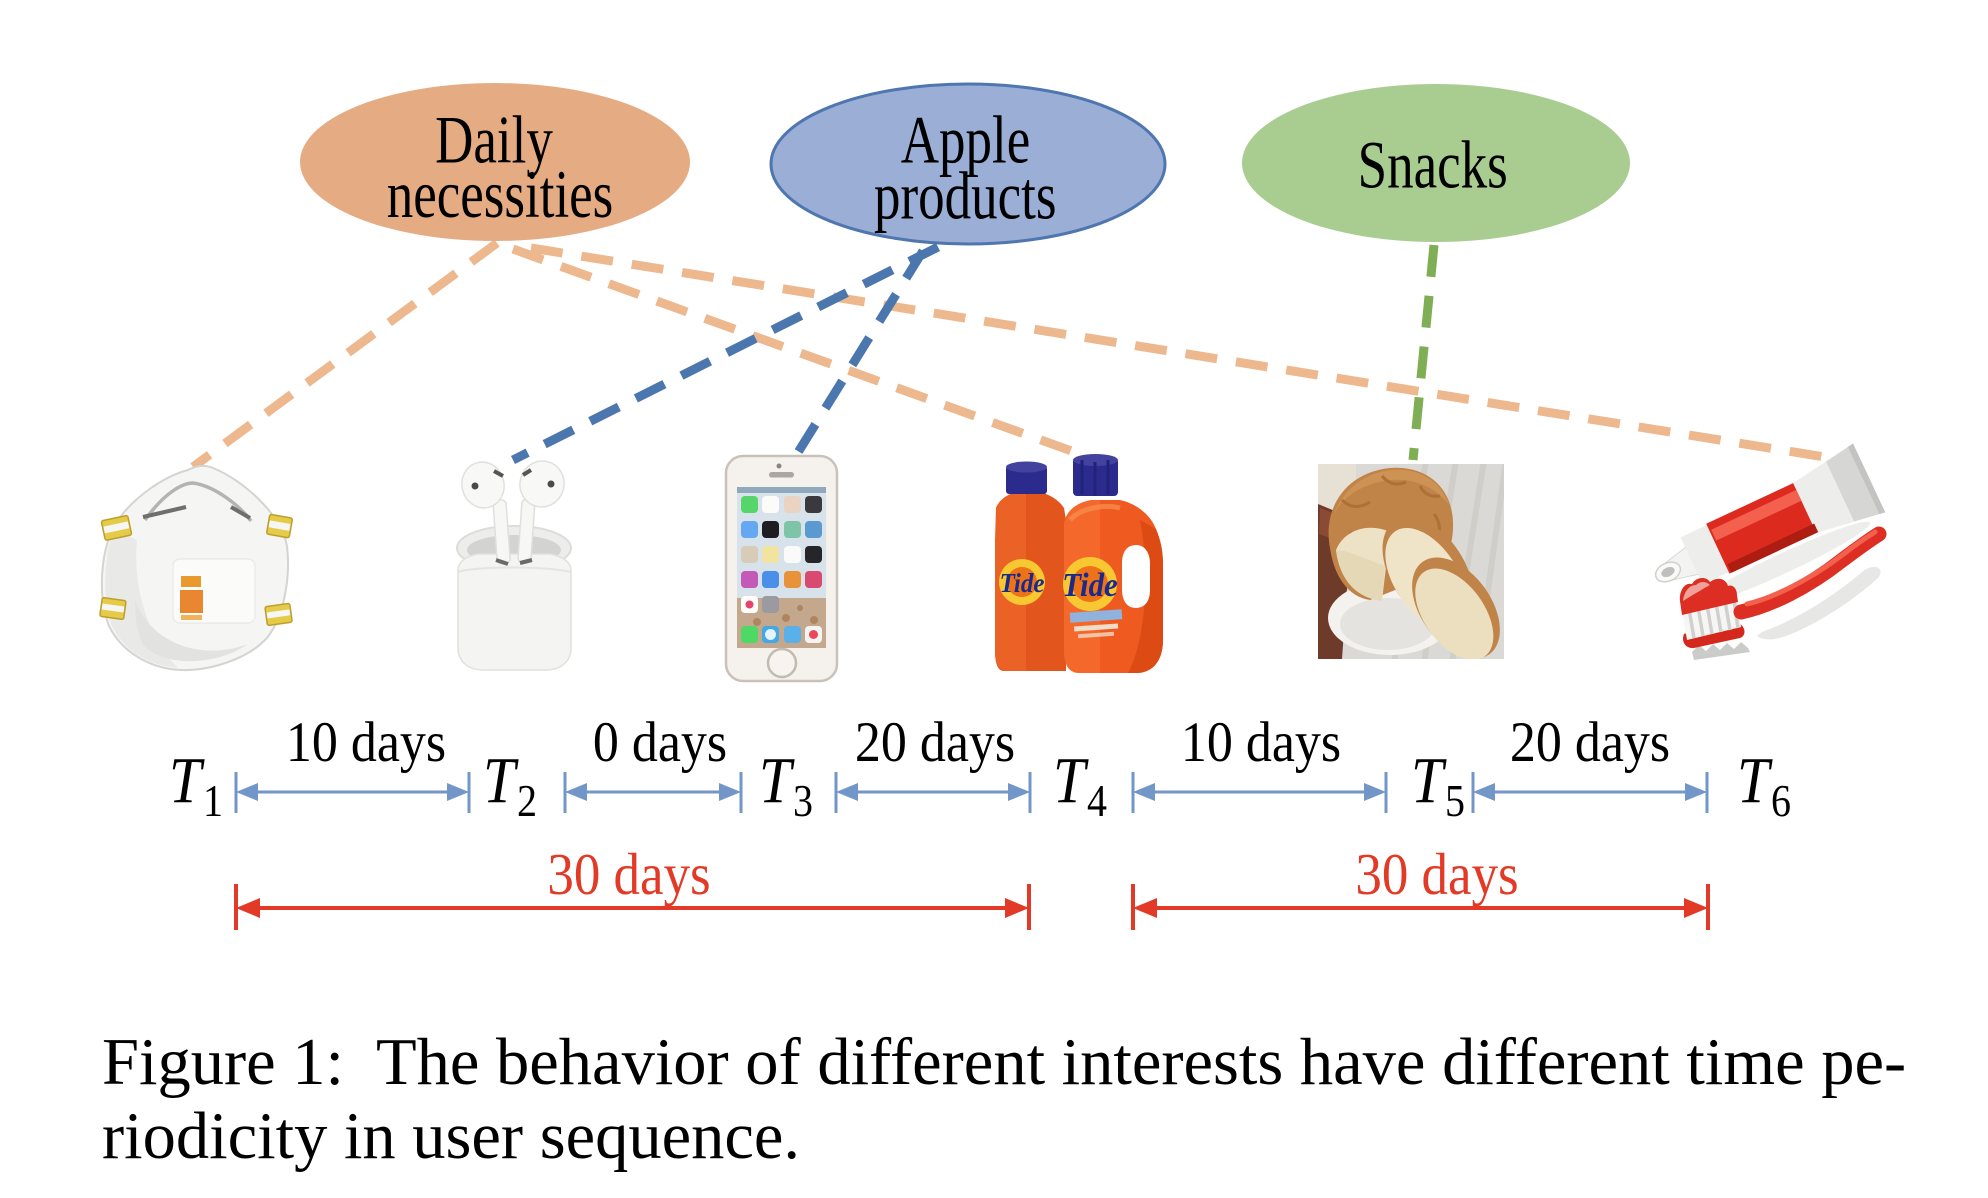 Image resolution: width=1988 pixels, height=1198 pixels. Describe the element at coordinates (965, 140) in the screenshot. I see `svg-text: Apple` at that location.